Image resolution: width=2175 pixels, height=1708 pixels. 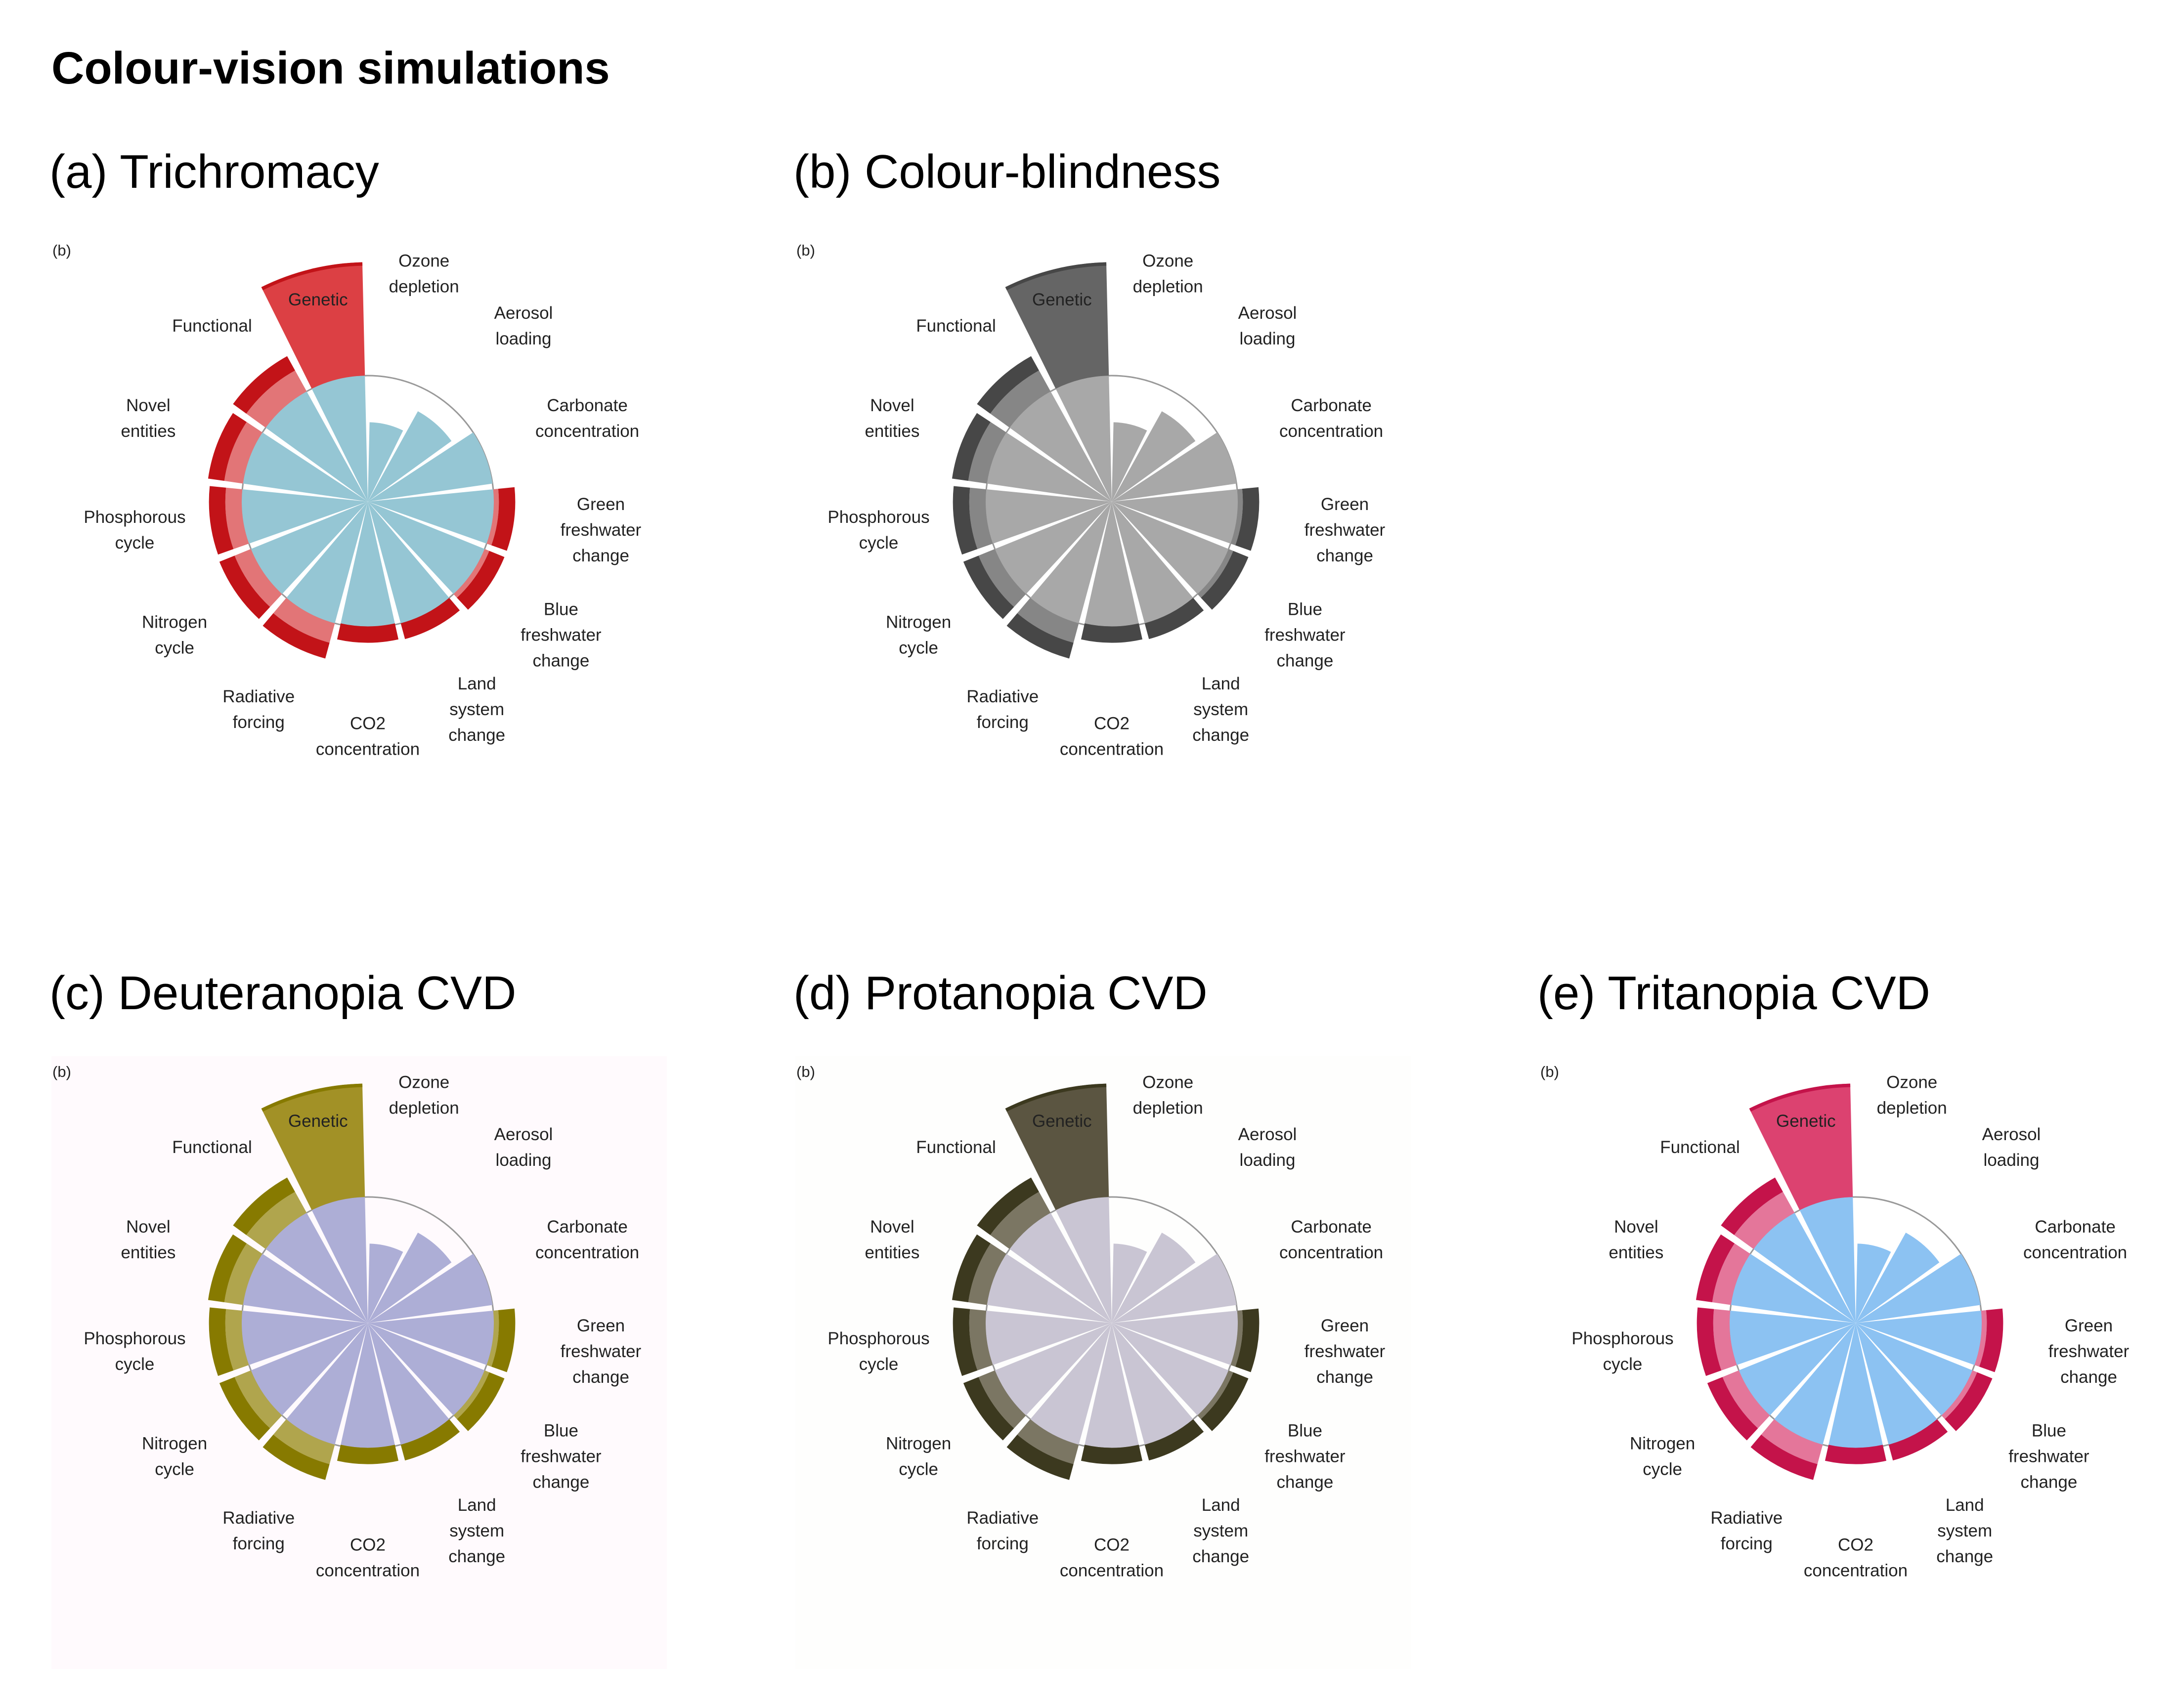 What do you see at coordinates (2012, 1160) in the screenshot?
I see `category-label: loading` at bounding box center [2012, 1160].